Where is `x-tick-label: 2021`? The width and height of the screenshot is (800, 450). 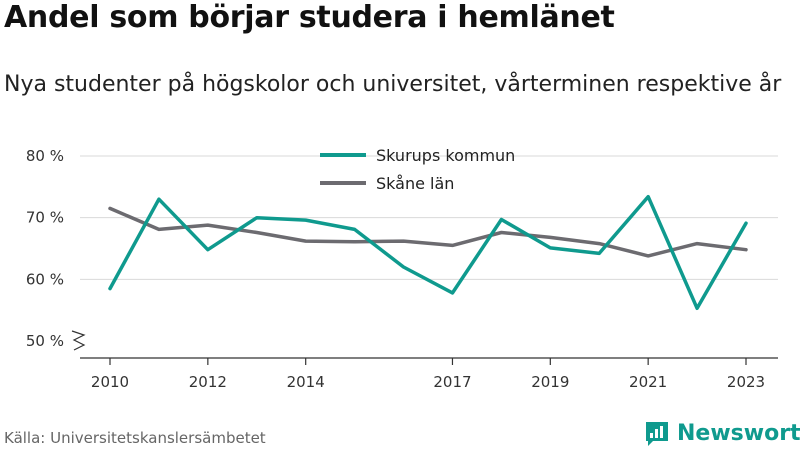 x-tick-label: 2021 is located at coordinates (648, 382).